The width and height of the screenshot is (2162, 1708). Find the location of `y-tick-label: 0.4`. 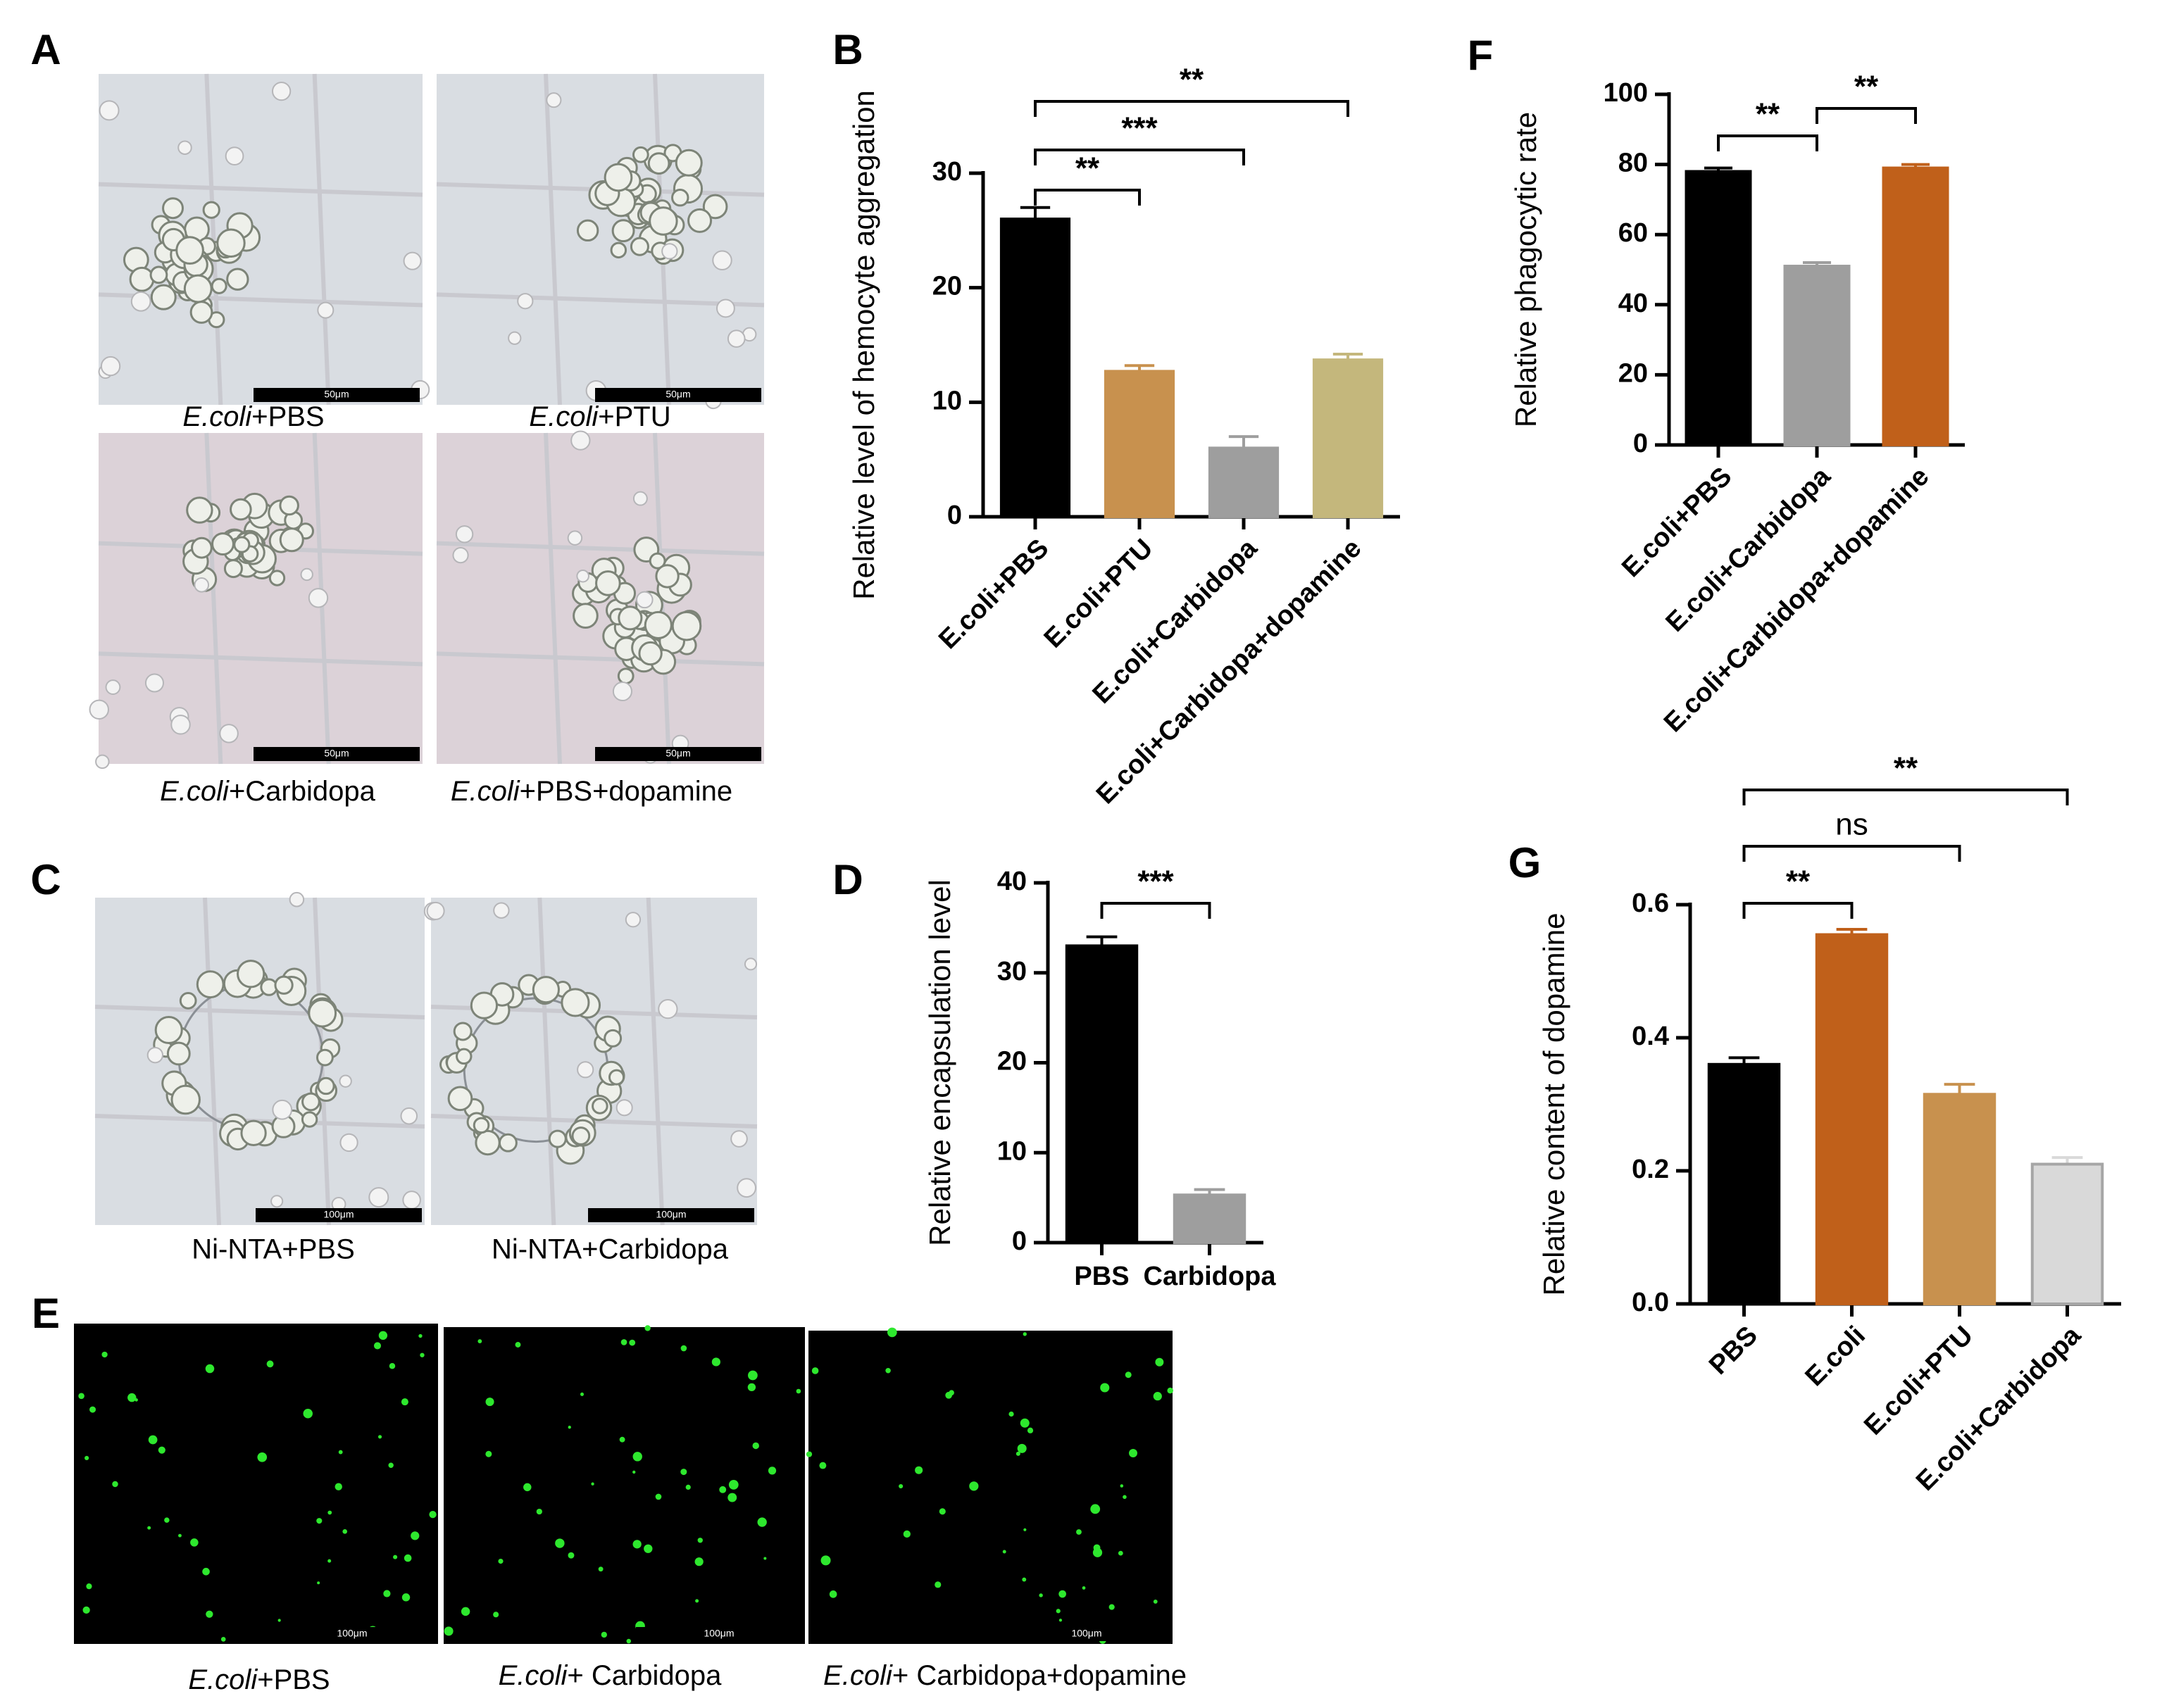

y-tick-label: 0.4 is located at coordinates (1650, 1036).